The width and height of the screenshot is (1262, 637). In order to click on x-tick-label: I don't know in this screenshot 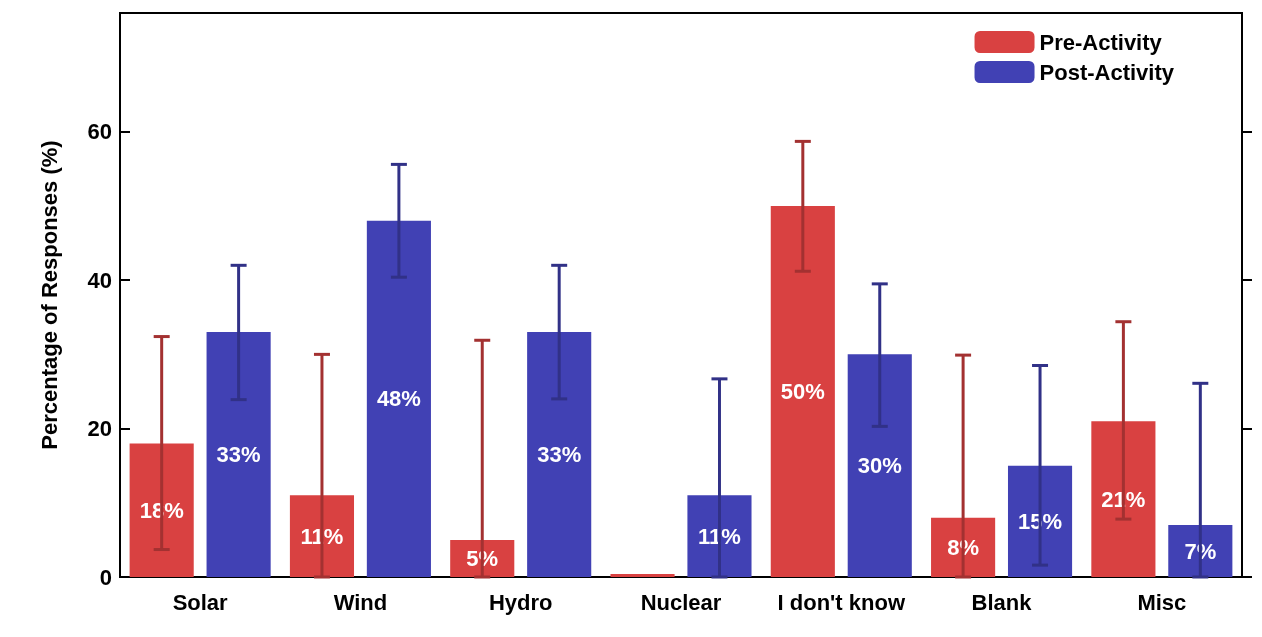, I will do `click(841, 602)`.